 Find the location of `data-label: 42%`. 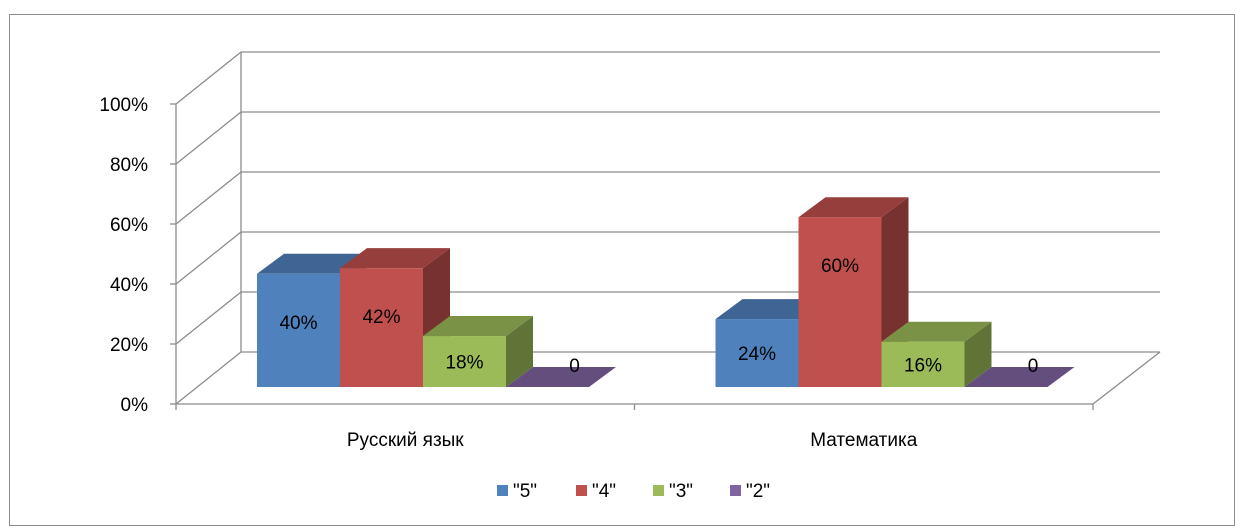

data-label: 42% is located at coordinates (381, 317).